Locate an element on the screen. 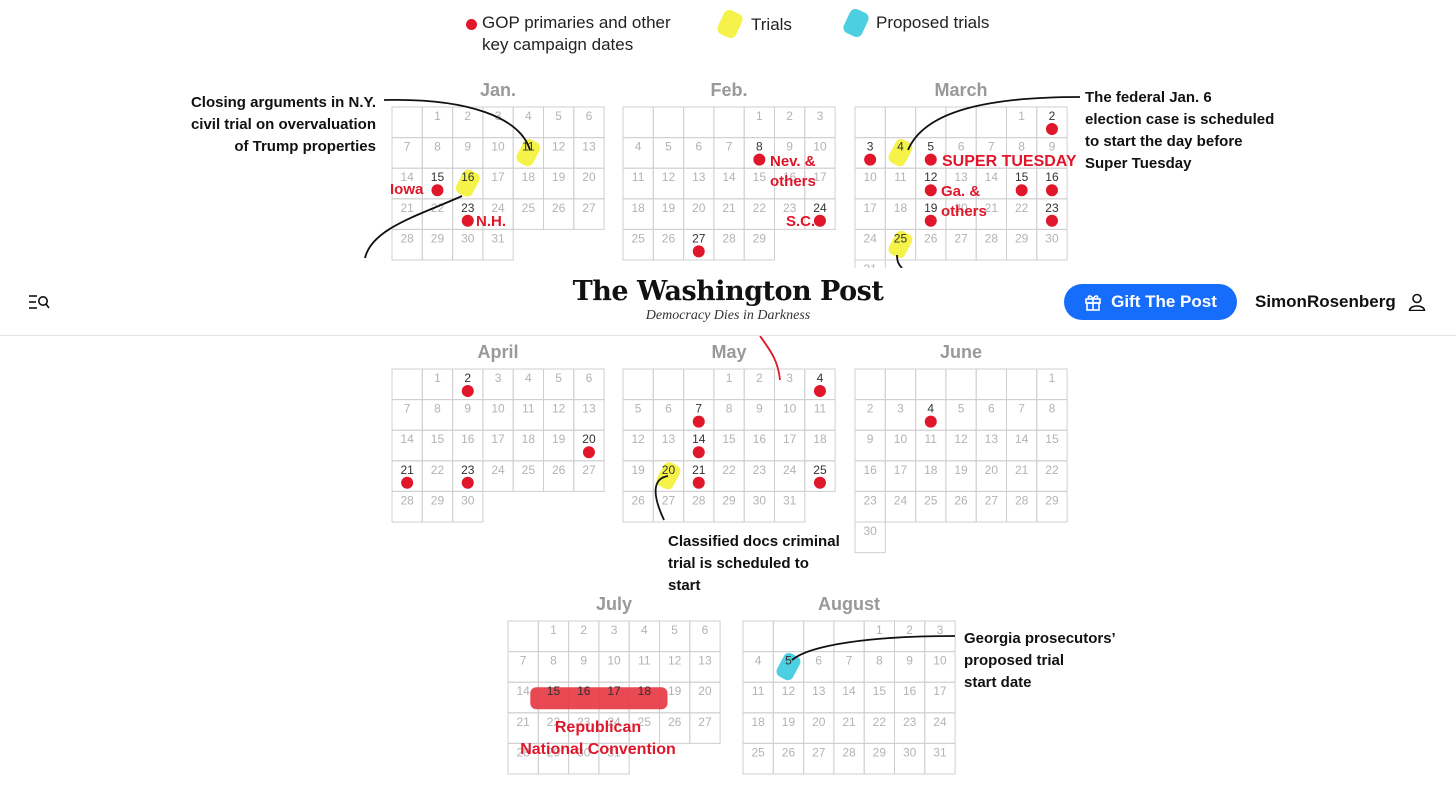  jan16-leader is located at coordinates (413, 227).